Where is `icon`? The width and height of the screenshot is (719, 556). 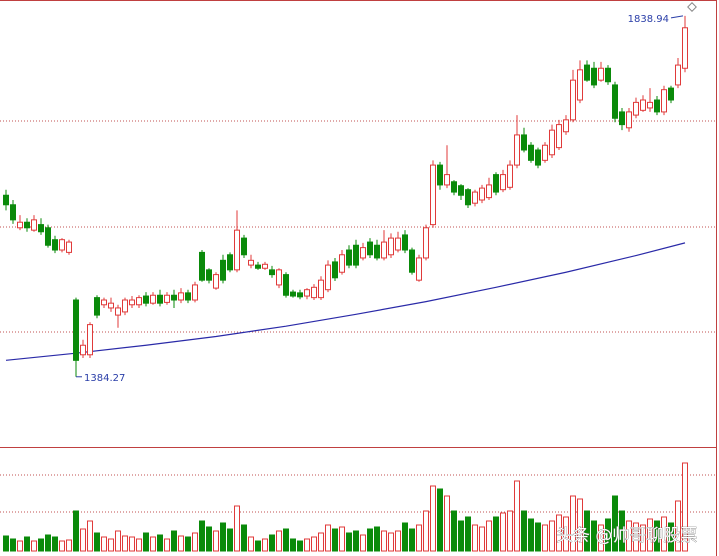 icon is located at coordinates (692, 7).